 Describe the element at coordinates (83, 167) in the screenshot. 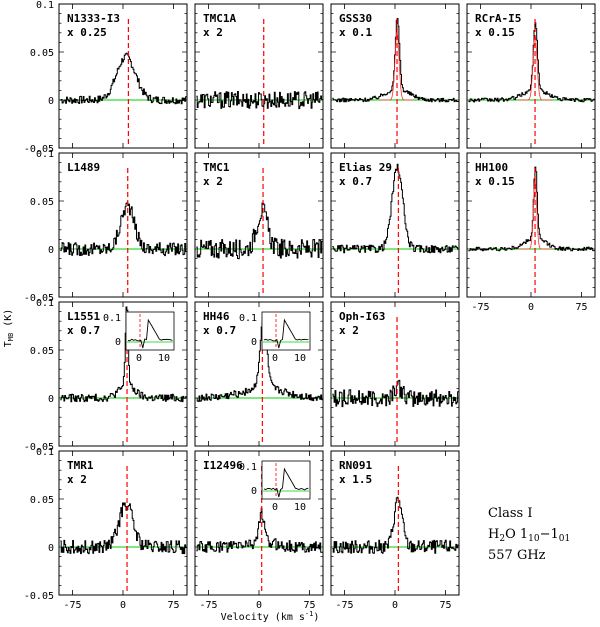

I see `source-name: L1489` at that location.